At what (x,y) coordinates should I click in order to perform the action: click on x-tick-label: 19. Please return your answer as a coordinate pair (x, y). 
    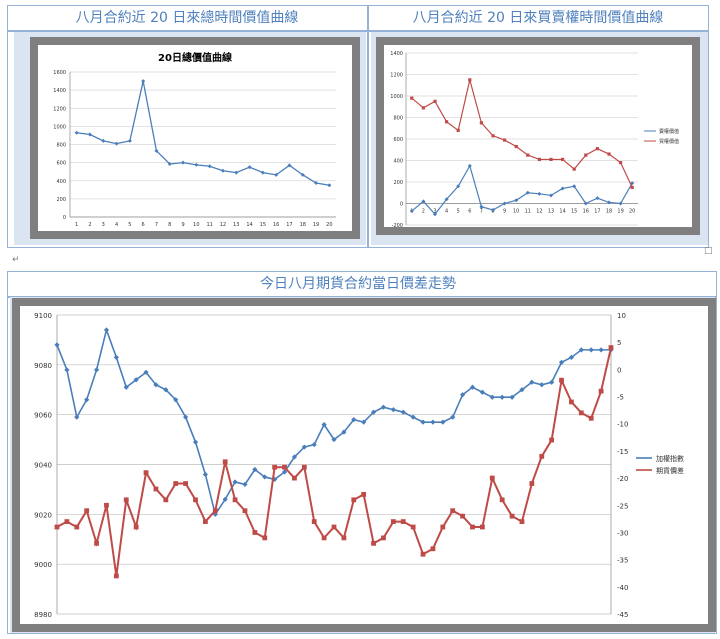
    Looking at the image, I should click on (620, 212).